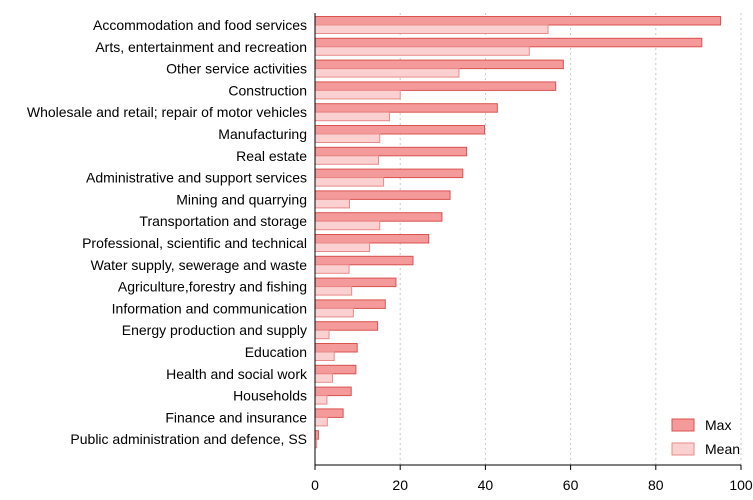 The image size is (753, 500). I want to click on category-label: Construction, so click(267, 90).